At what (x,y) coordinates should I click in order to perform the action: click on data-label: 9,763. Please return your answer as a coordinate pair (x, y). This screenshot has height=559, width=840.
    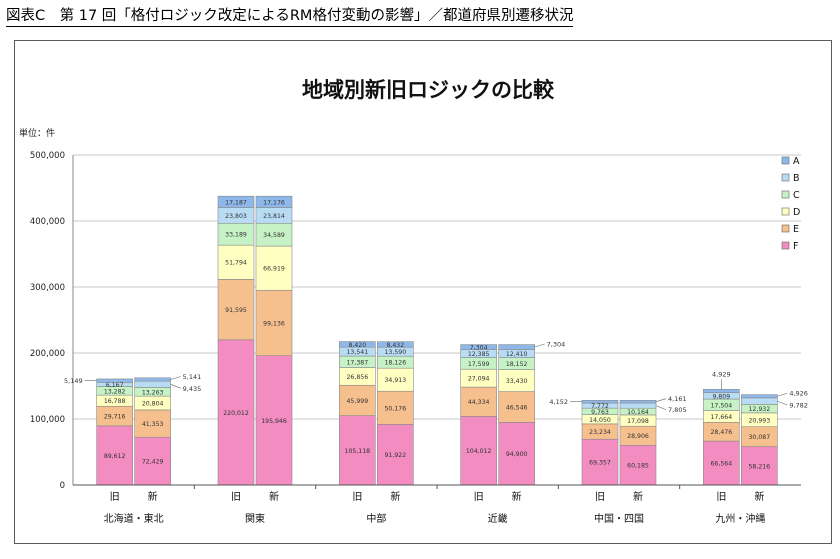
    Looking at the image, I should click on (600, 412).